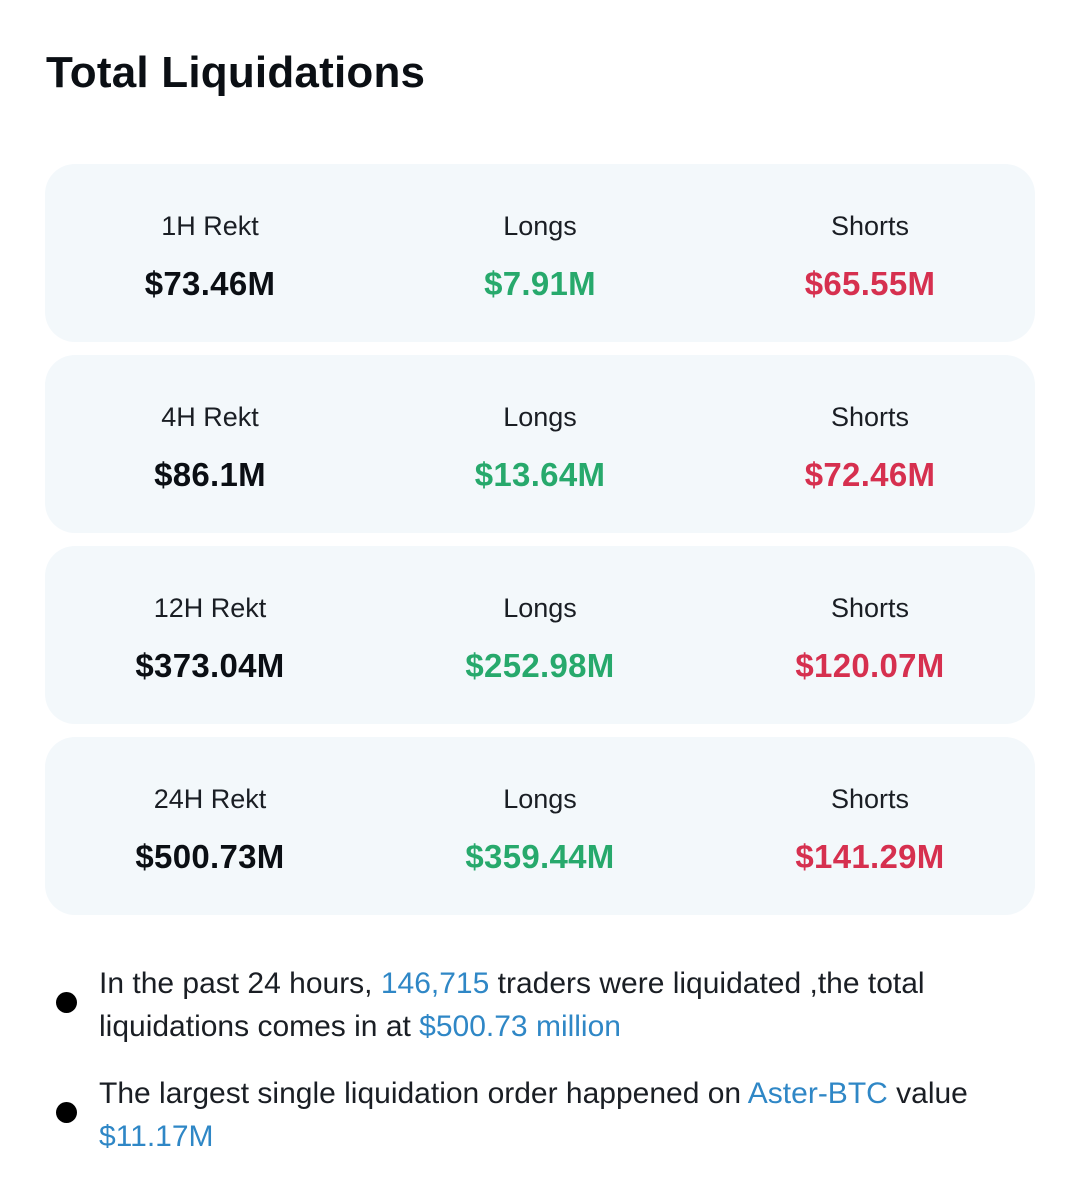 This screenshot has width=1080, height=1185. Describe the element at coordinates (870, 856) in the screenshot. I see `shorts-value: $141.29M` at that location.